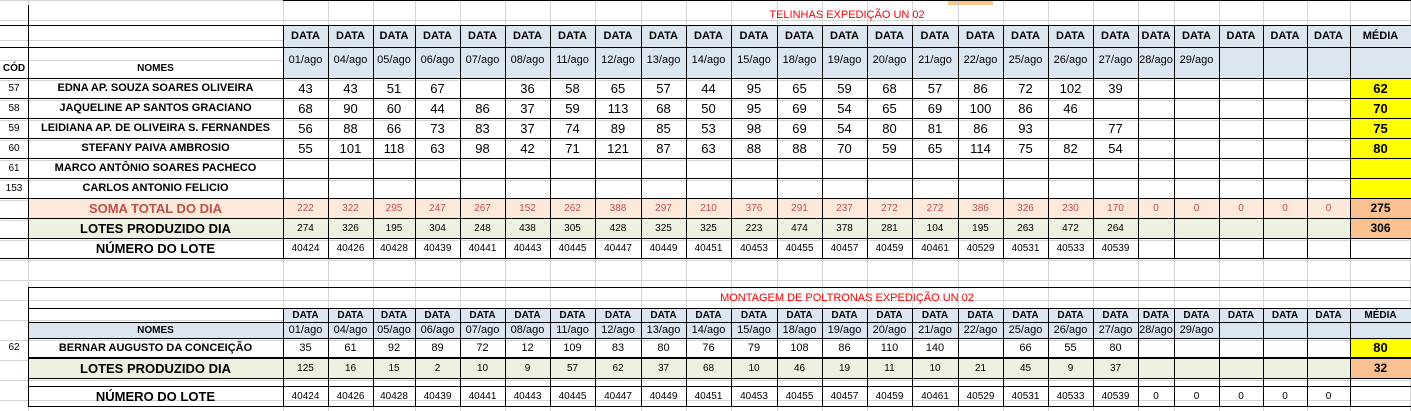 Image resolution: width=1411 pixels, height=411 pixels. Describe the element at coordinates (305, 347) in the screenshot. I see `value-cell: 35` at that location.